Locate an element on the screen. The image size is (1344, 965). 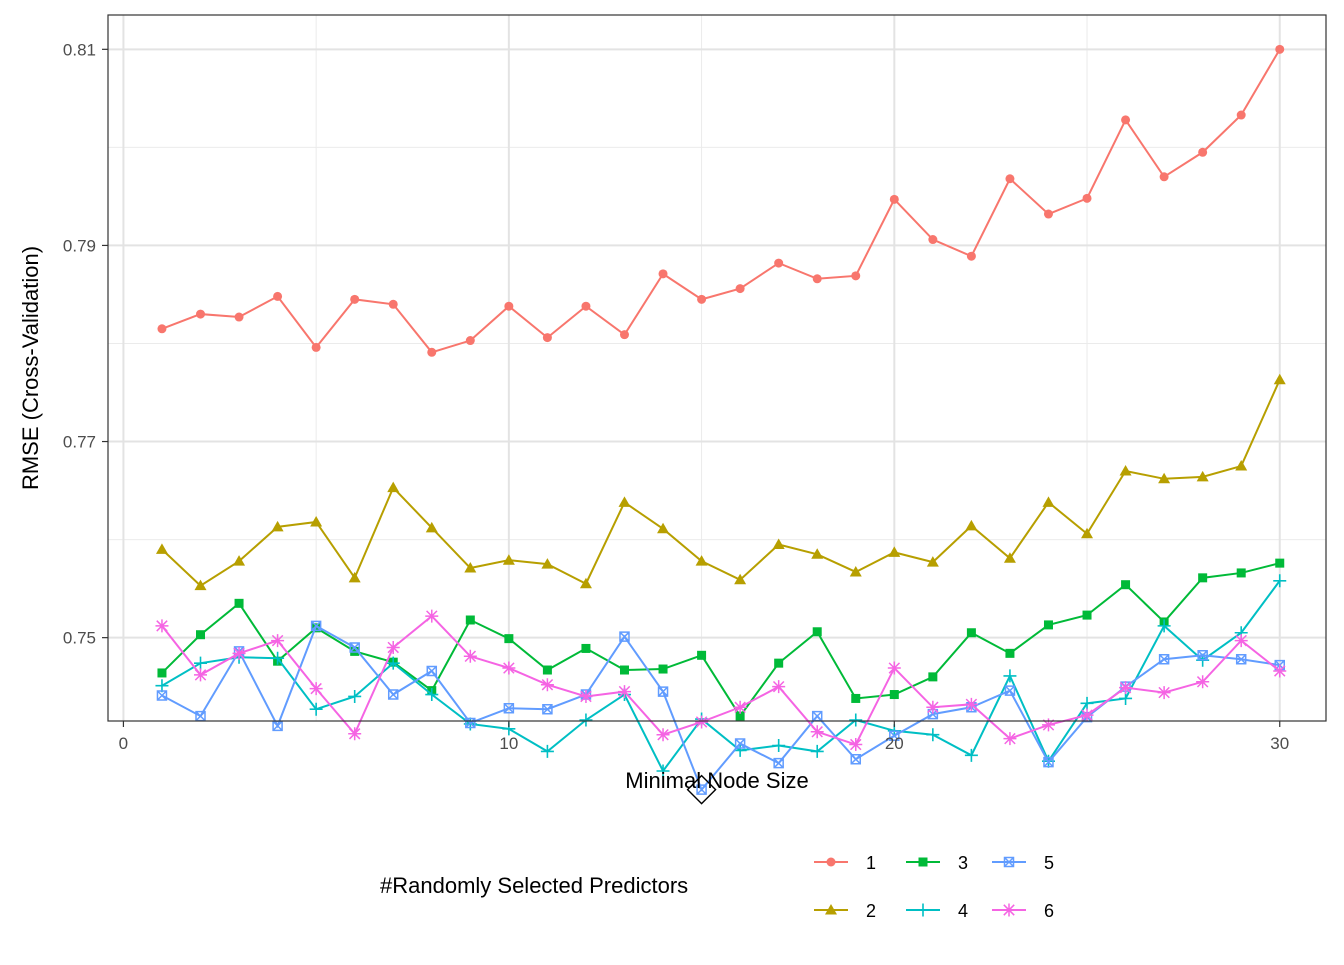
y-tick-label: 0.75 is located at coordinates (79, 638).